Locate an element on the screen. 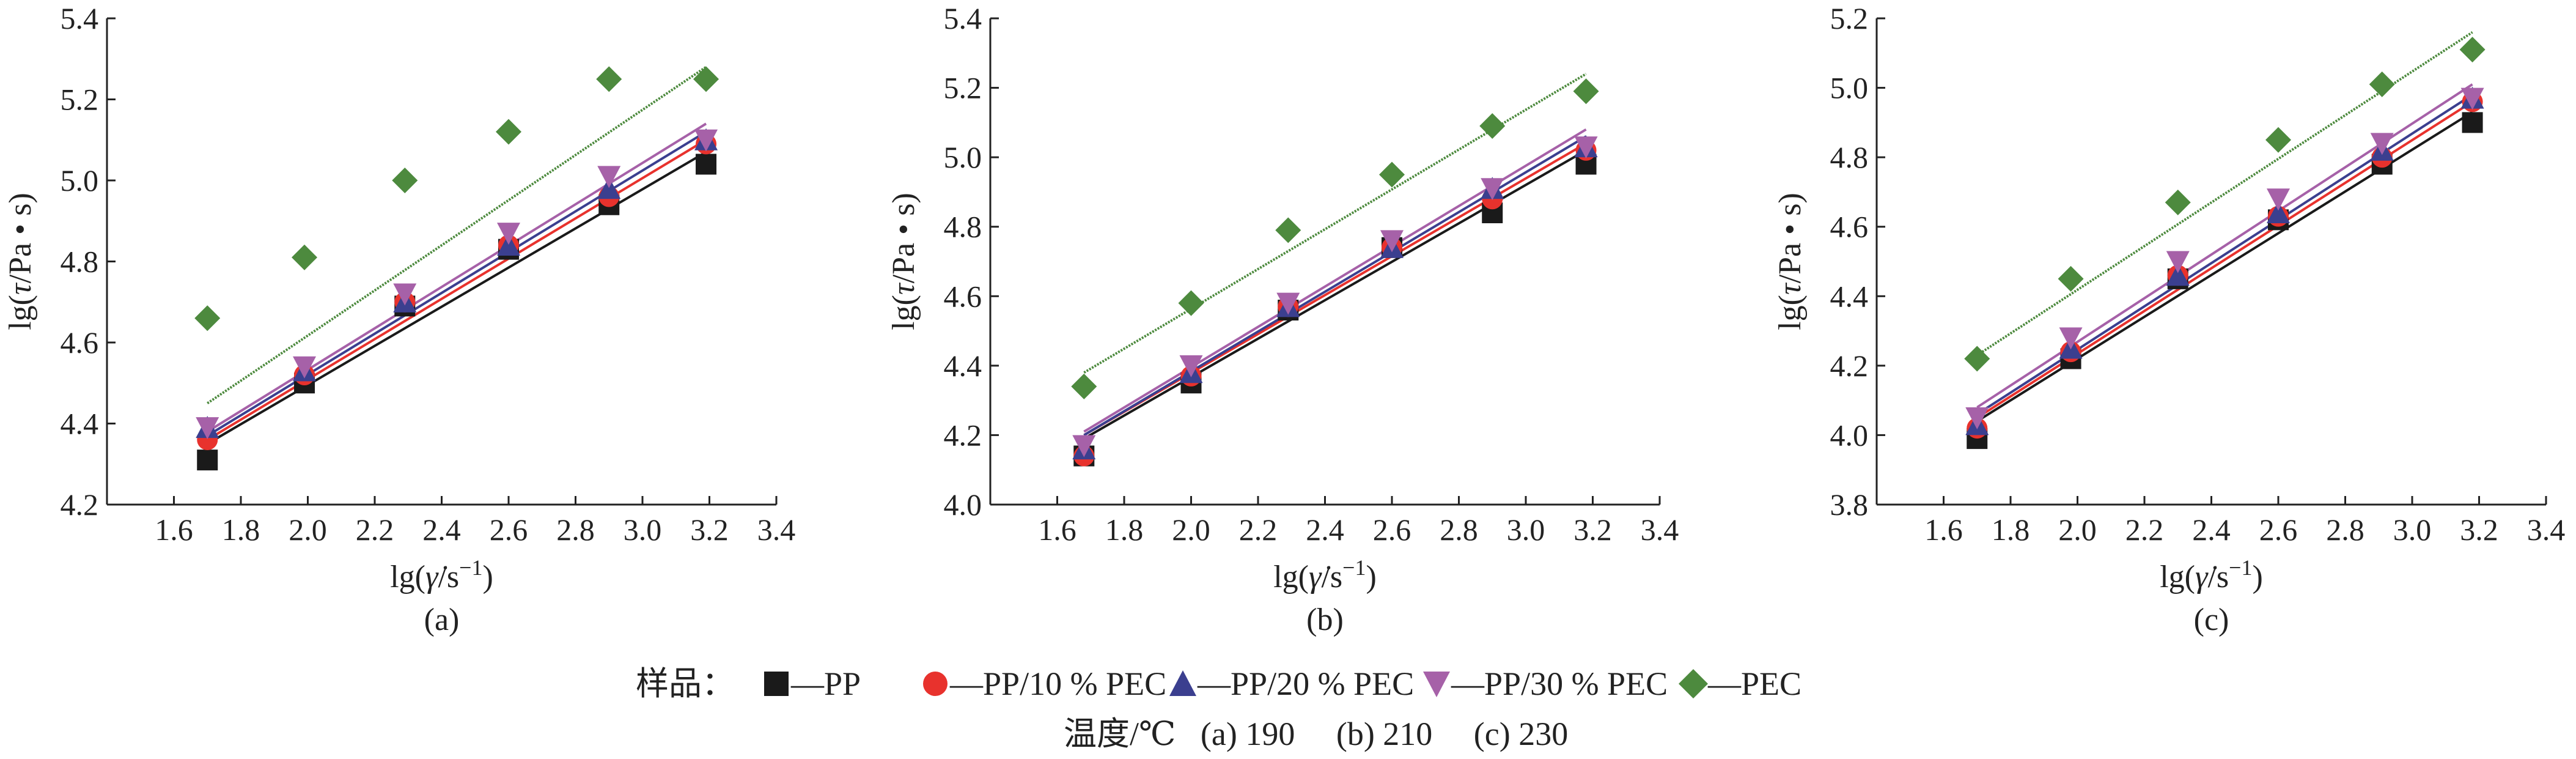 This screenshot has width=2576, height=759. legend-marker-square is located at coordinates (777, 684).